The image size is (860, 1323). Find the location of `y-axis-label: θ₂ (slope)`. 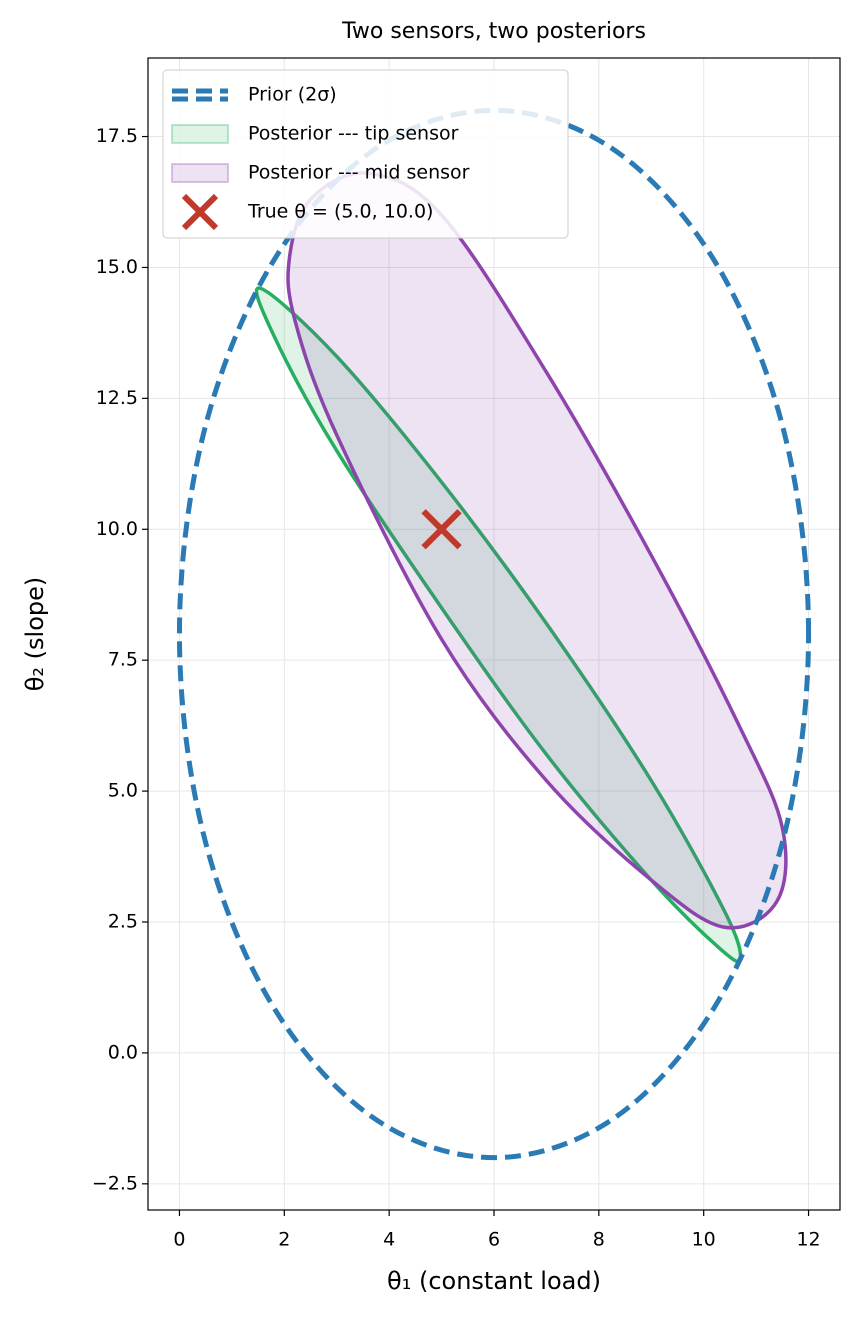

y-axis-label: θ₂ (slope) is located at coordinates (35, 634).